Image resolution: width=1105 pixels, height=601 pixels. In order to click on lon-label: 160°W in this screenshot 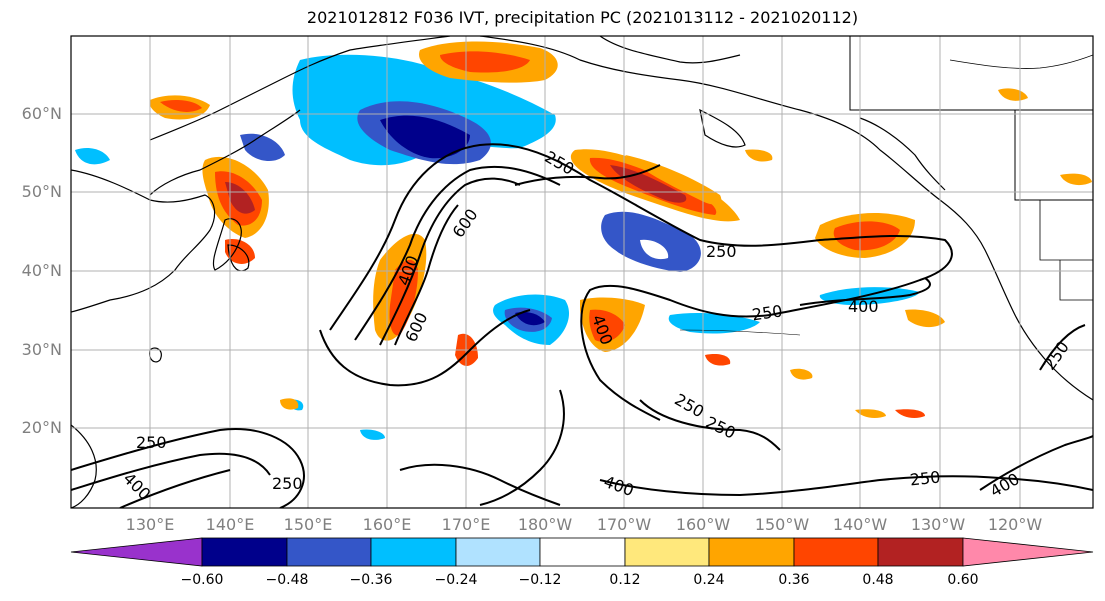, I will do `click(703, 524)`.